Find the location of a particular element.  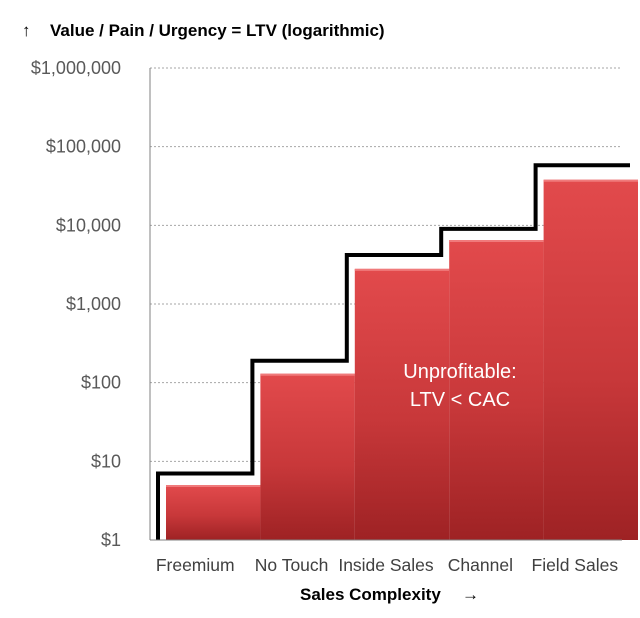

y-tick-label: $10 is located at coordinates (106, 461).